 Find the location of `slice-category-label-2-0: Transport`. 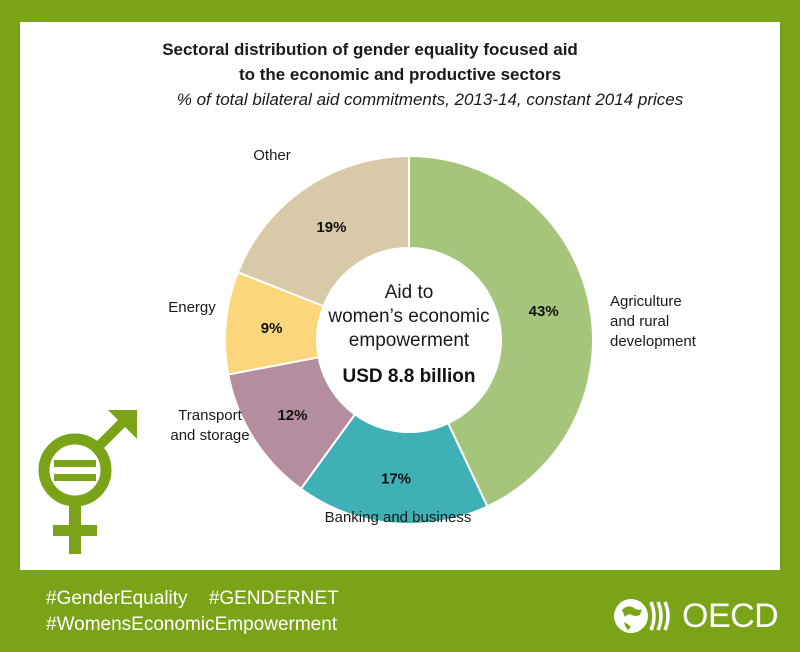

slice-category-label-2-0: Transport is located at coordinates (210, 415).